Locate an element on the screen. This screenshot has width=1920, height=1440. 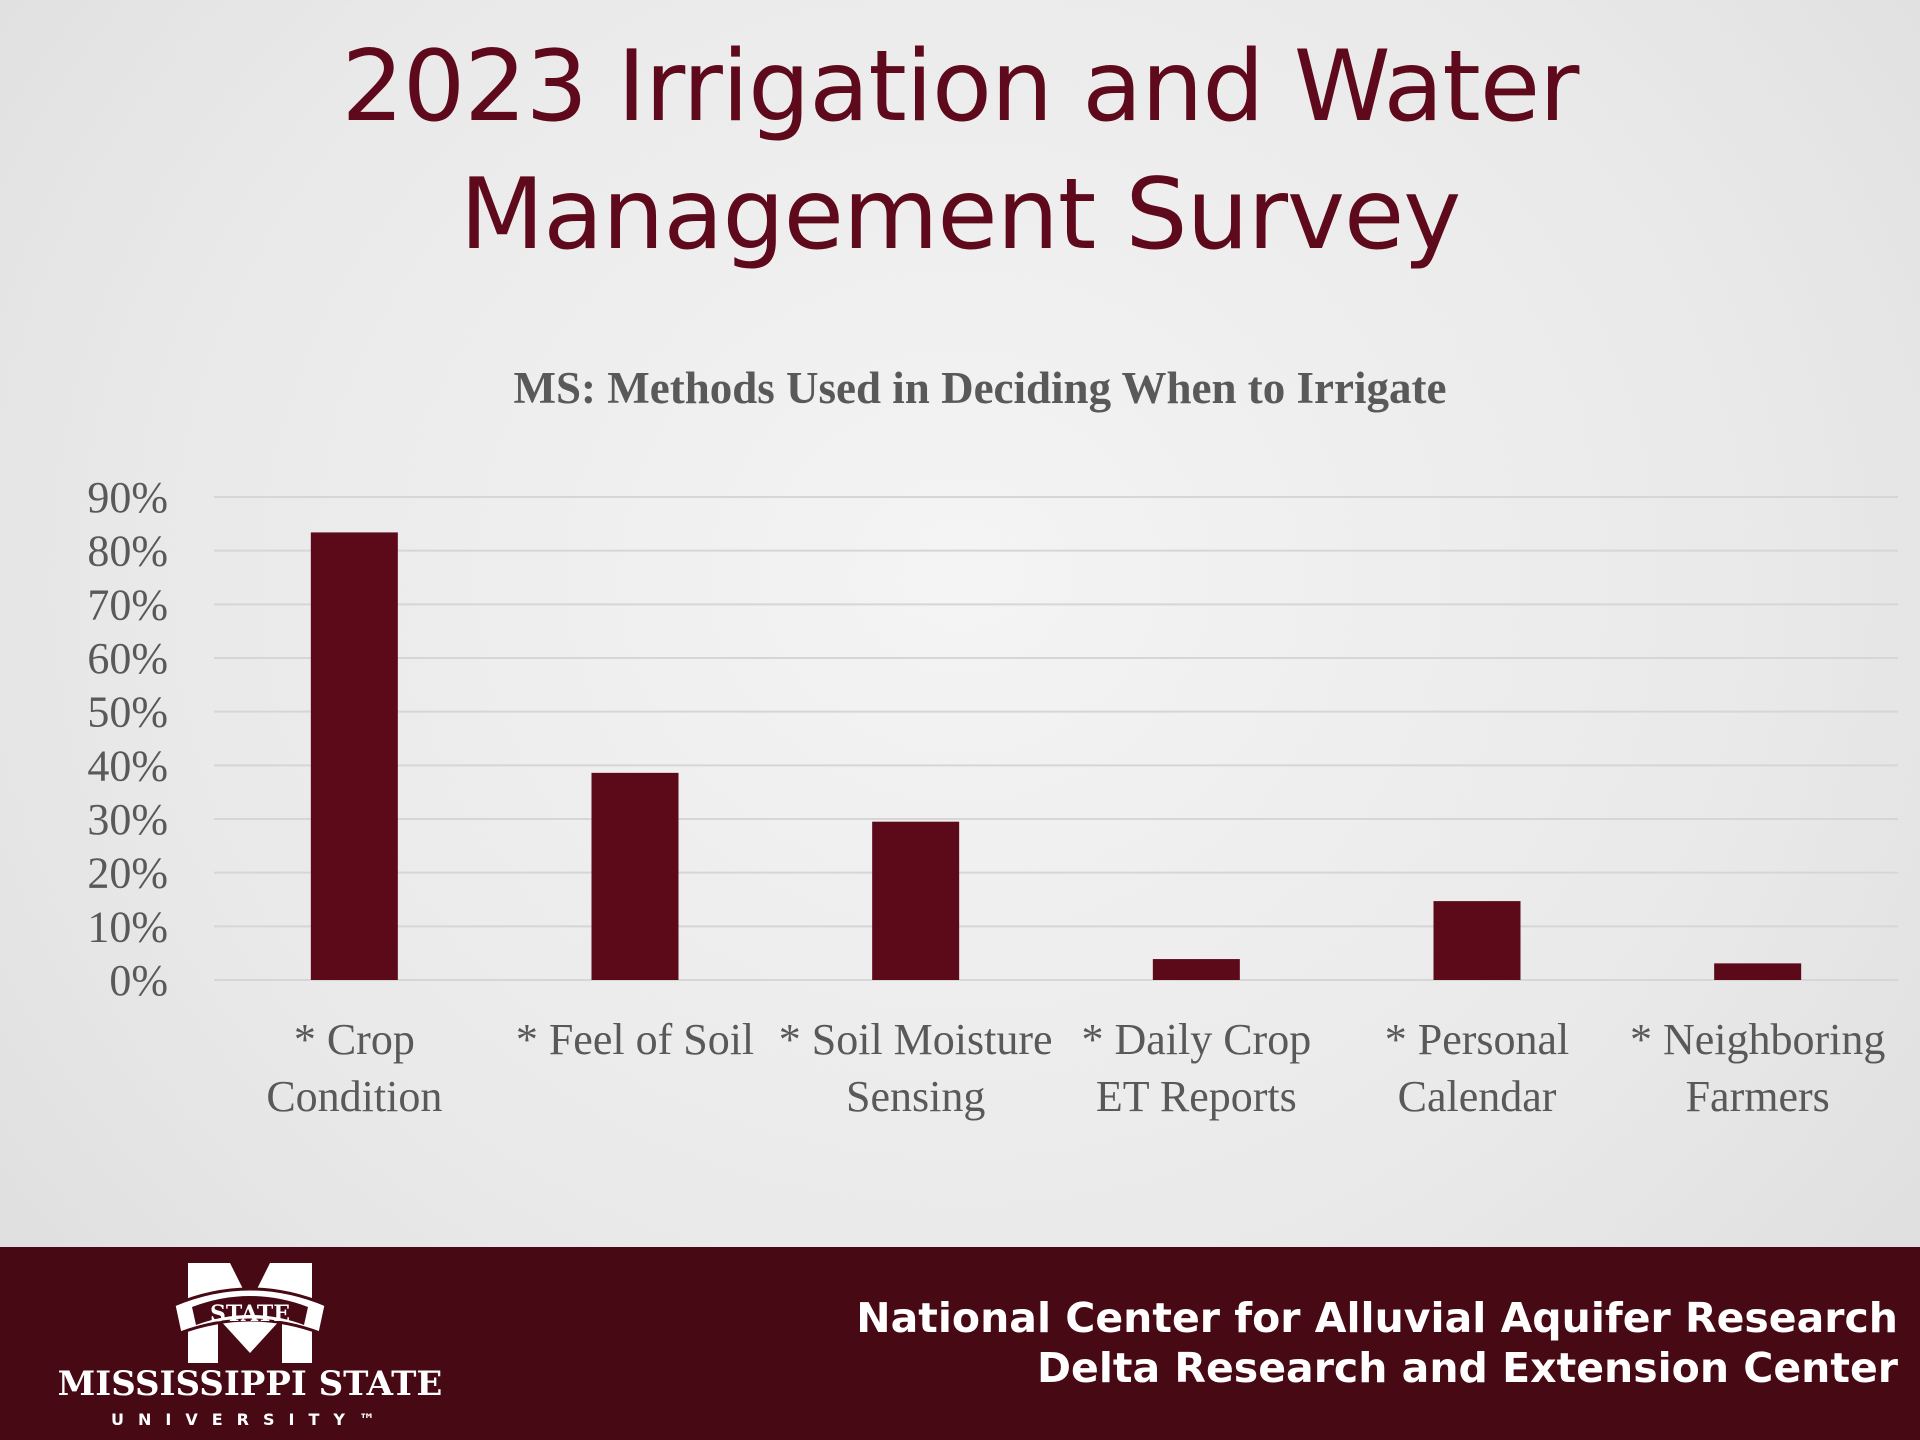
y-tick-label: 70% is located at coordinates (127, 604).